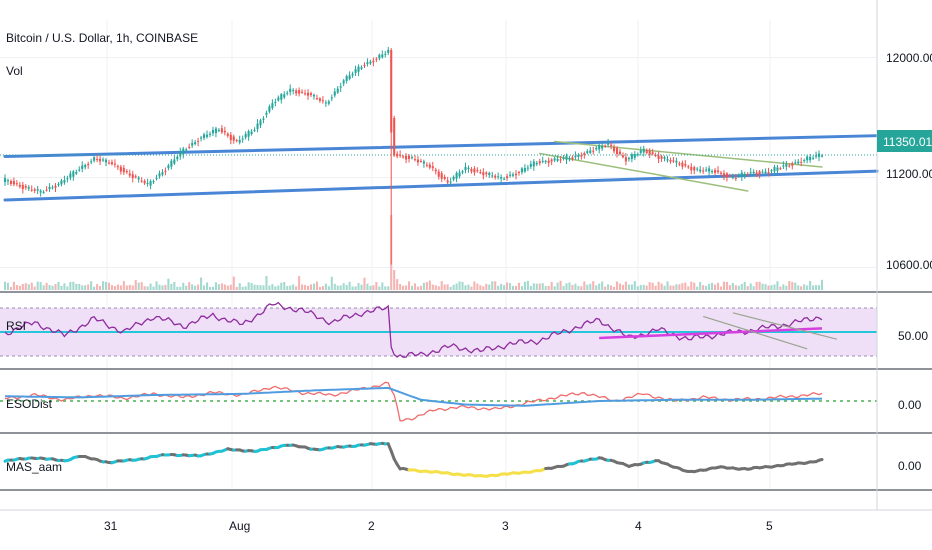  What do you see at coordinates (439, 168) in the screenshot?
I see `trend-drawings` at bounding box center [439, 168].